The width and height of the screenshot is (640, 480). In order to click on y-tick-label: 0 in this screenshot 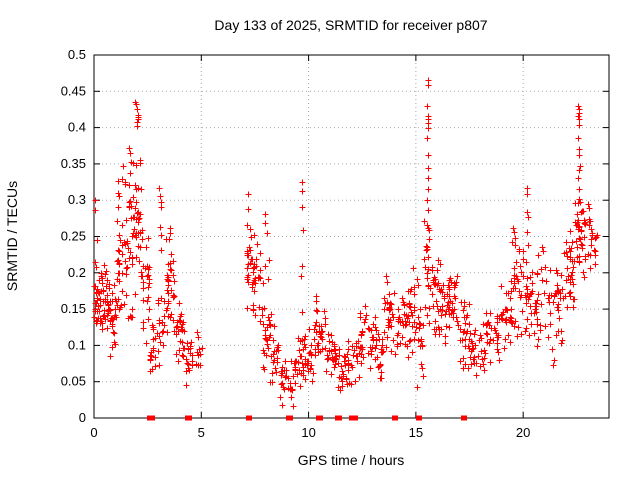, I will do `click(82, 417)`.